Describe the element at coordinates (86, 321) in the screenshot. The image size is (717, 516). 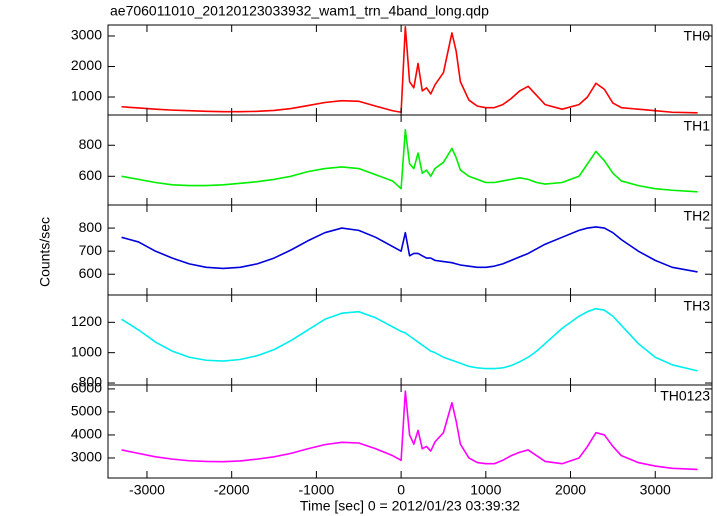
I see `y-tick-label: 1200` at that location.